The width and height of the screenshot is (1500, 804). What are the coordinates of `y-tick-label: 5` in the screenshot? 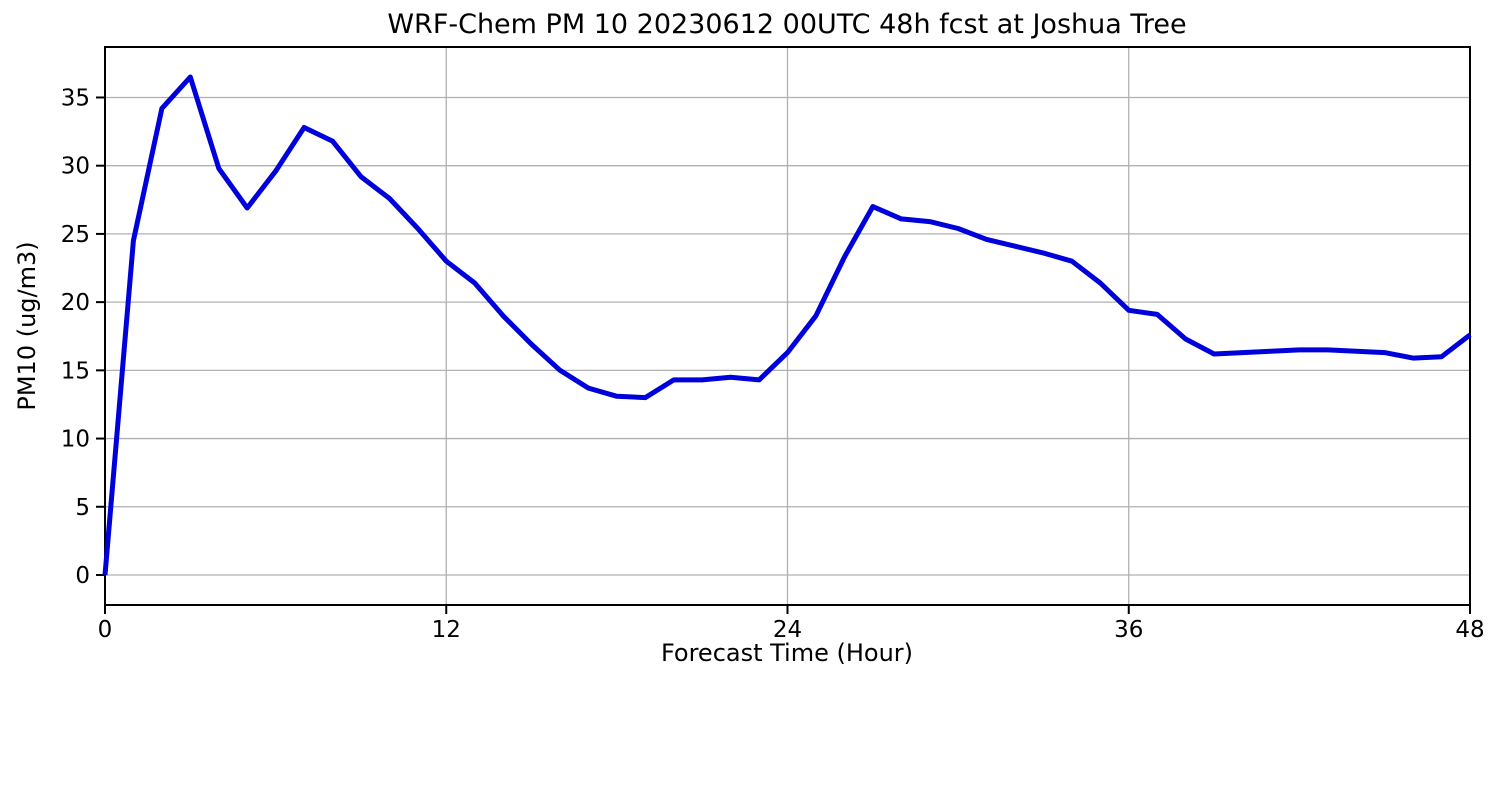 It's located at (82, 508).